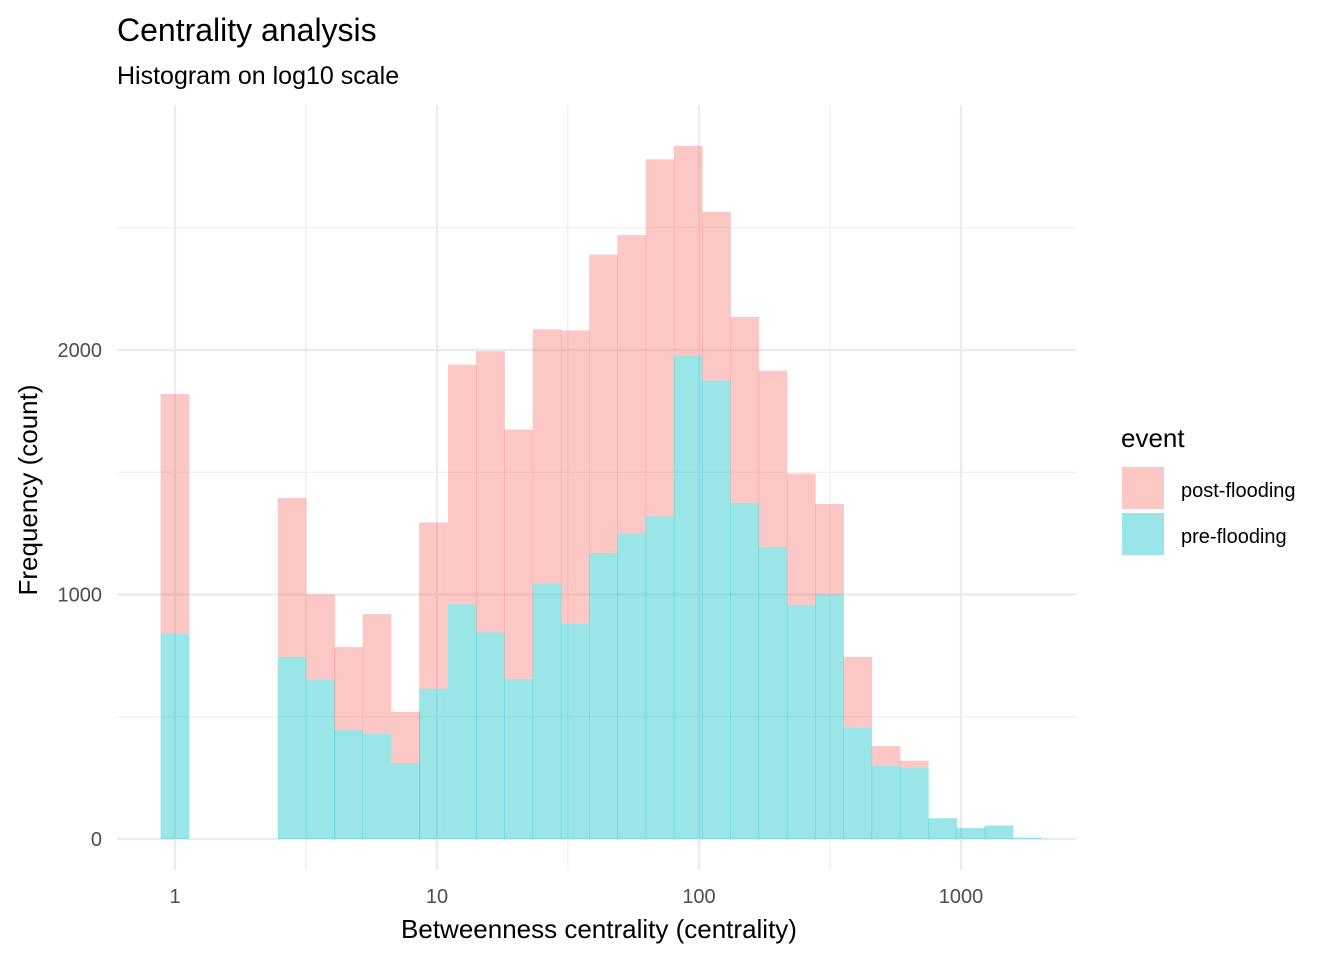 Image resolution: width=1344 pixels, height=960 pixels. Describe the element at coordinates (258, 76) in the screenshot. I see `chart-subtitle: Histogram on log10 scale` at that location.